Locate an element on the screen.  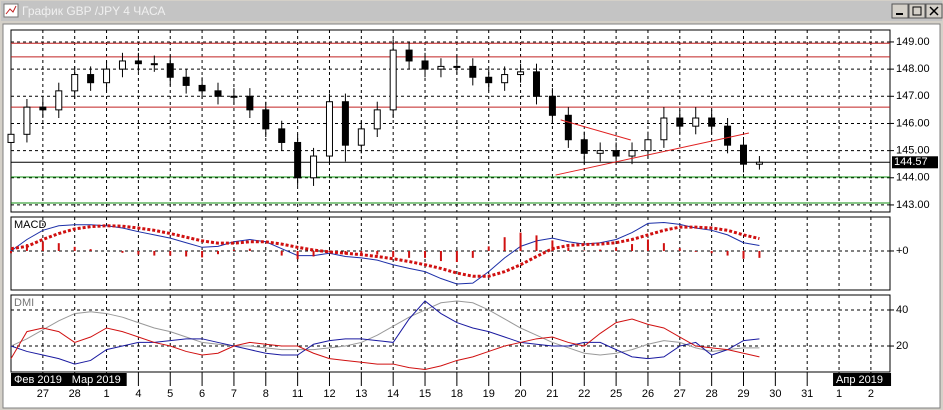
app-icon-glyph is located at coordinates (11, 10).